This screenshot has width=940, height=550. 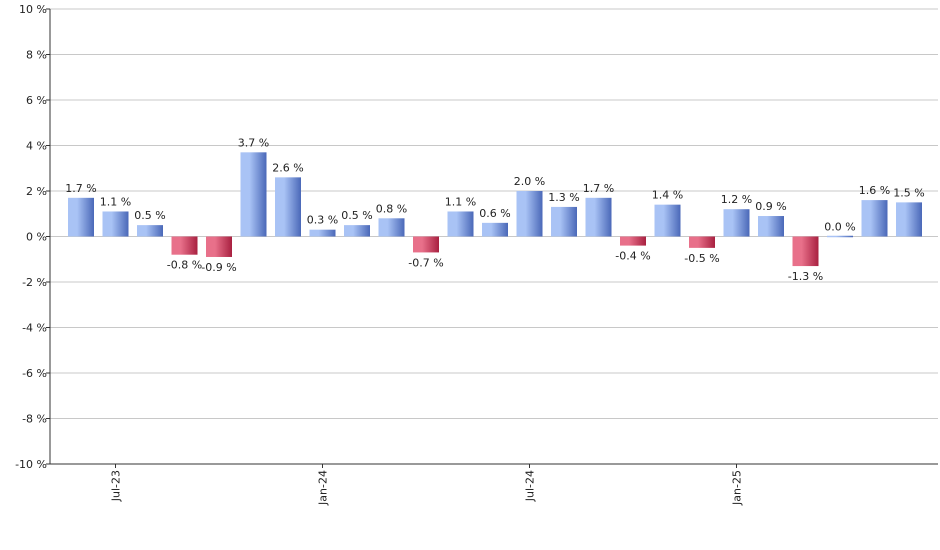 What do you see at coordinates (36, 237) in the screenshot?
I see `y-tick-label: 0 %` at bounding box center [36, 237].